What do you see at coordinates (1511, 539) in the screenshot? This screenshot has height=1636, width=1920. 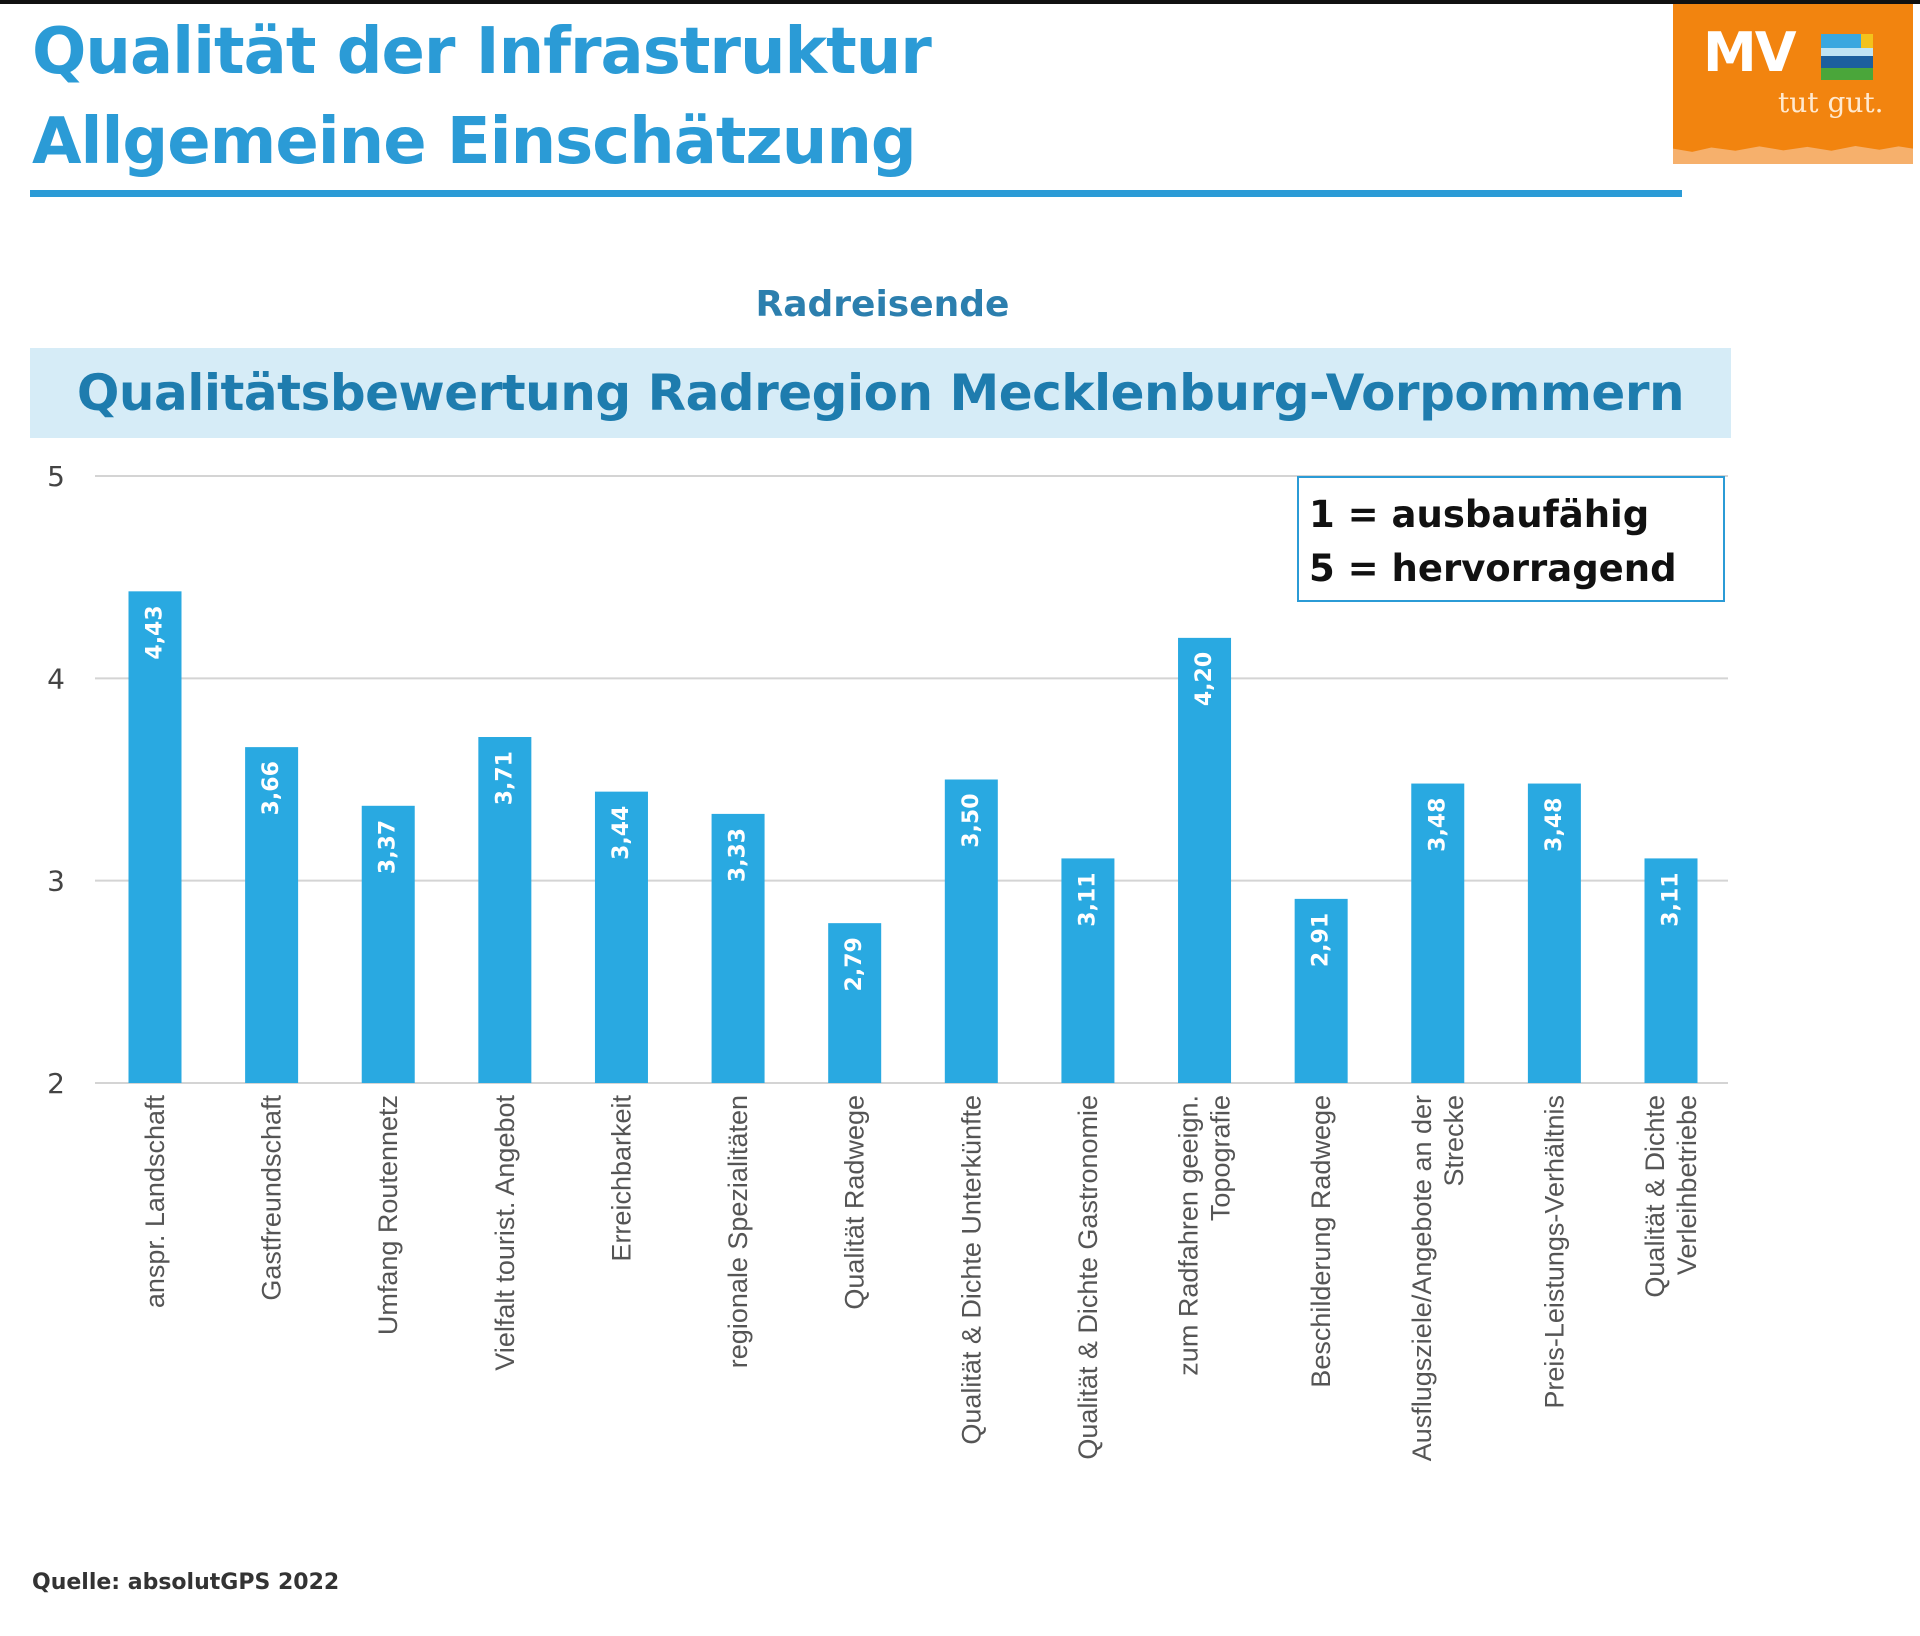 I see `scale-legend: 1 = ausbaufähig 5 = hervorragend` at bounding box center [1511, 539].